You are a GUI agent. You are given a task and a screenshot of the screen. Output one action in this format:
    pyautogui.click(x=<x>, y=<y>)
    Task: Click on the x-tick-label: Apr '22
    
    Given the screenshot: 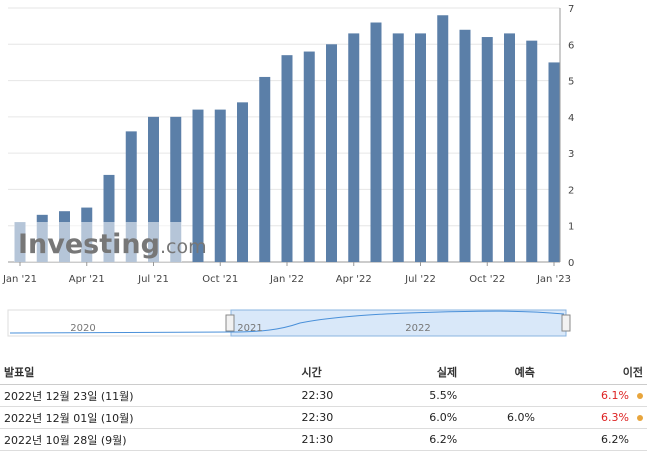 What is the action you would take?
    pyautogui.click(x=354, y=279)
    